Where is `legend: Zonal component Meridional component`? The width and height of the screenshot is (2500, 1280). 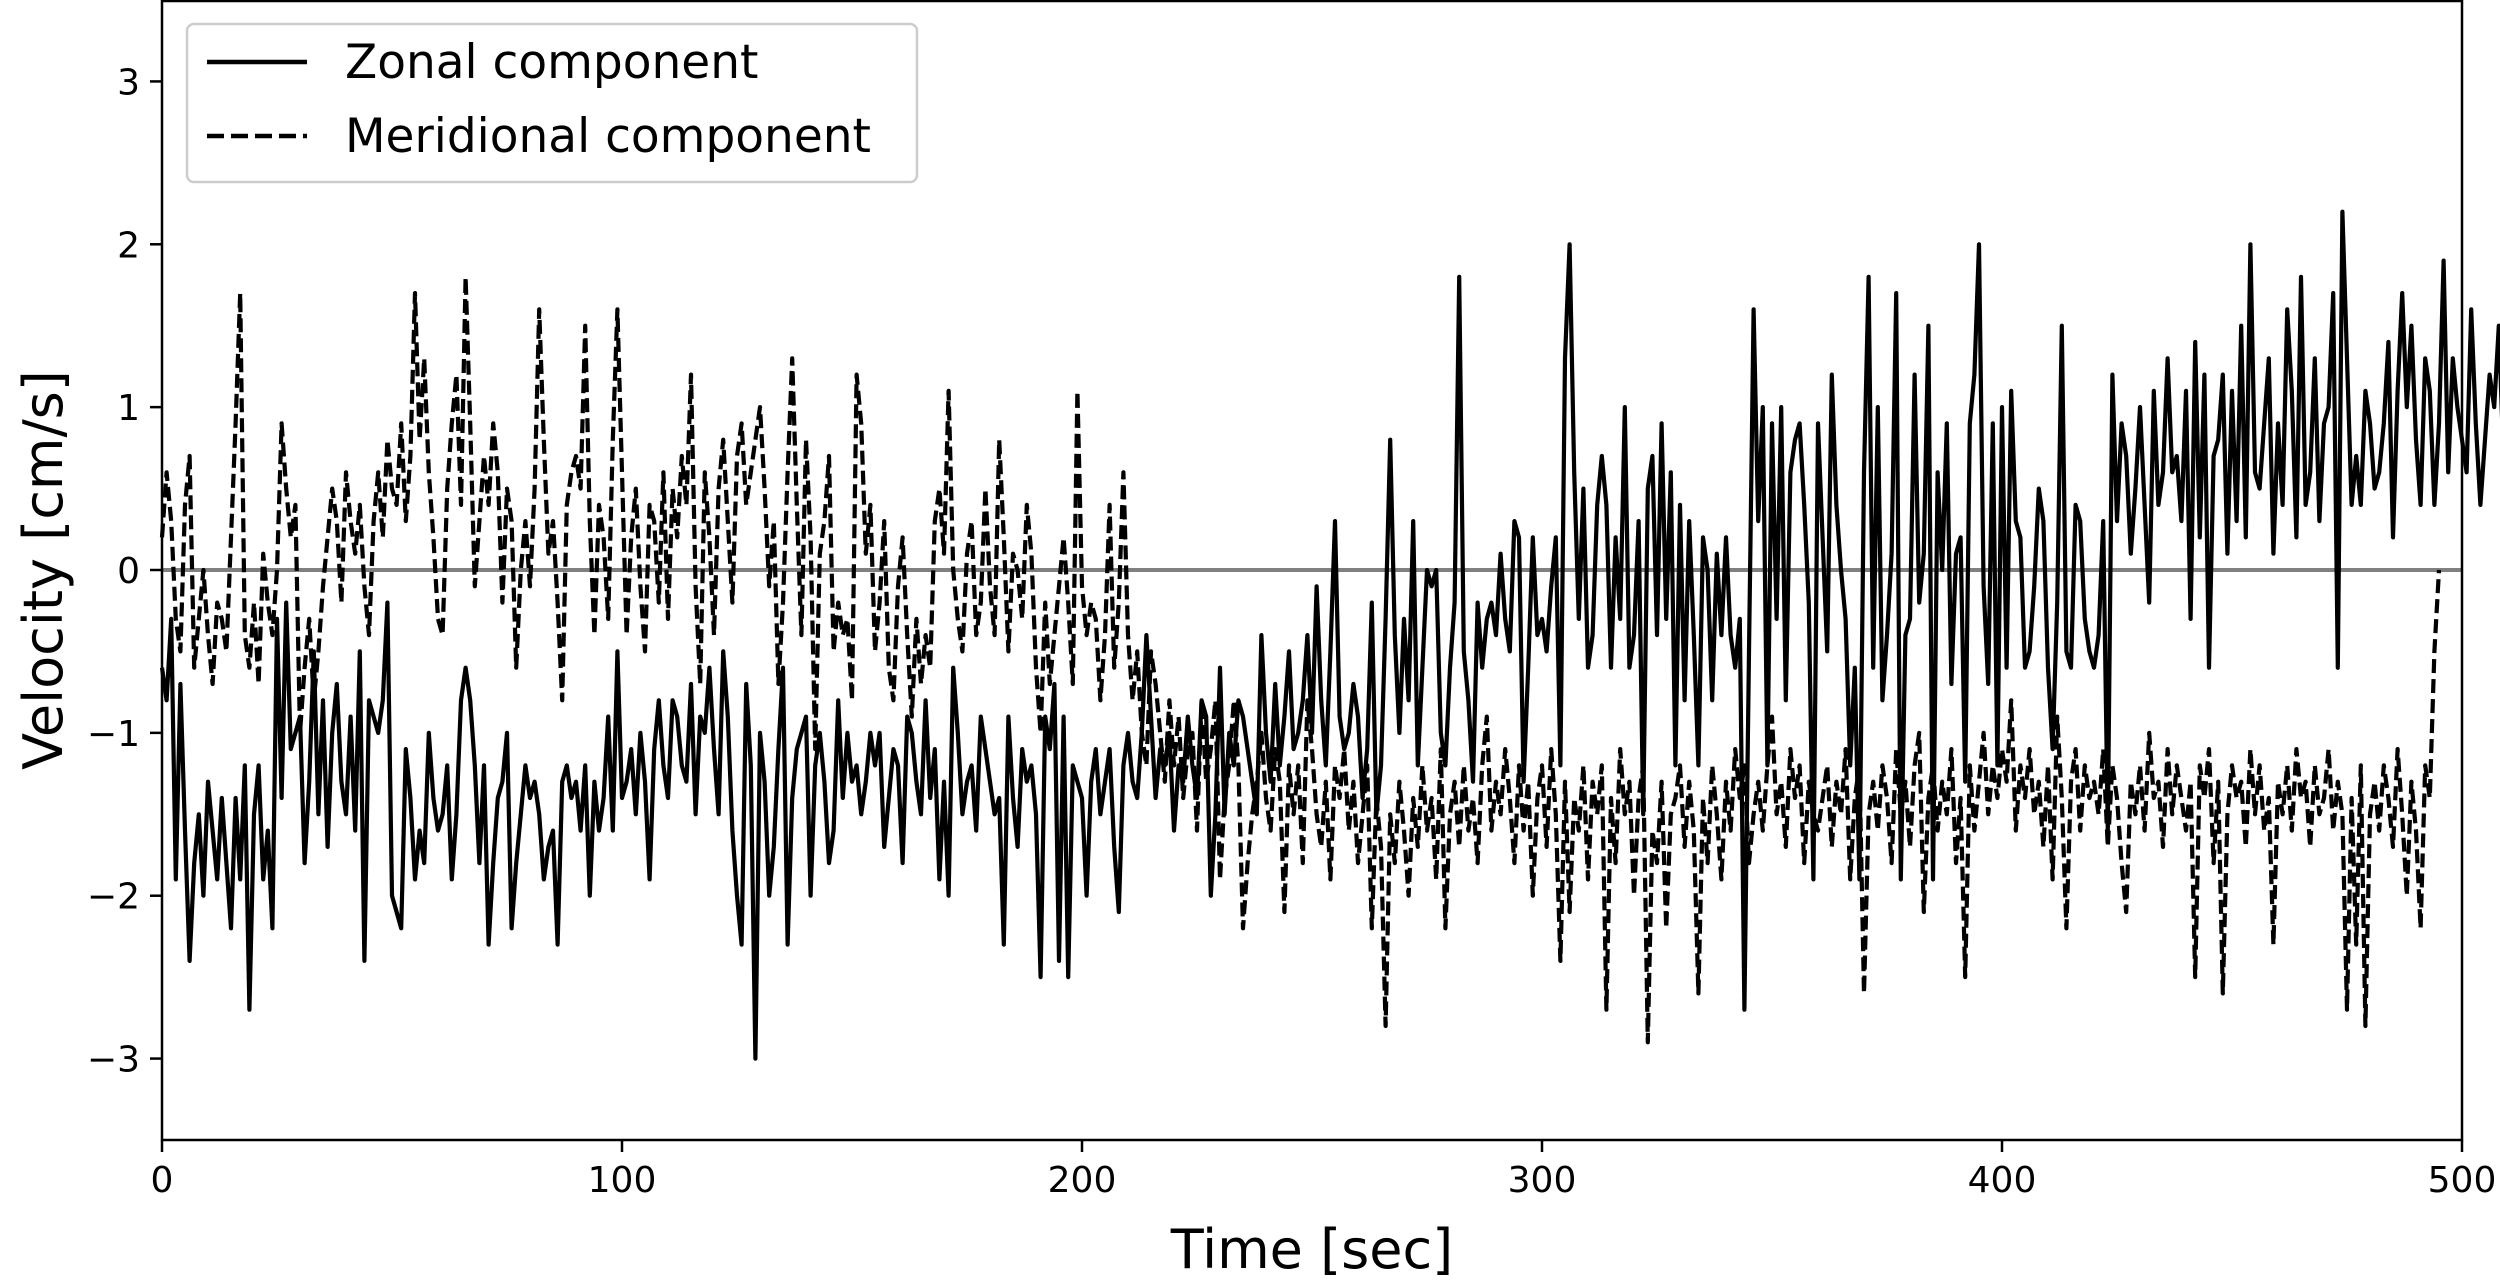
legend: Zonal component Meridional component is located at coordinates (552, 103).